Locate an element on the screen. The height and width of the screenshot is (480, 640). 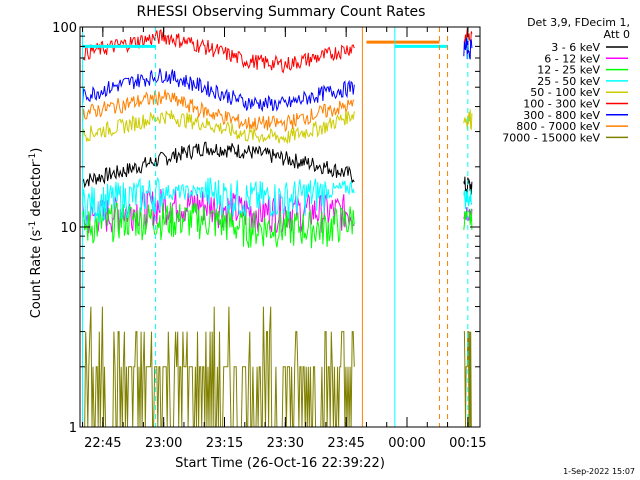
y-axis-label: Count Rate (s-1 detector-1) is located at coordinates (36, 233).